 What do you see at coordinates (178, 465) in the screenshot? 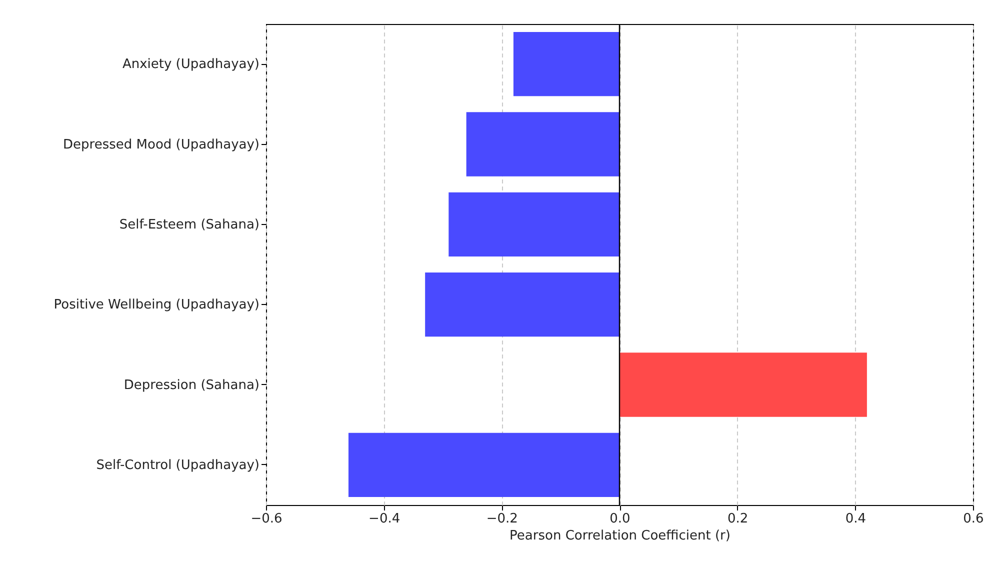
I see `y-tick-label: Self-Control (Upadhayay)` at bounding box center [178, 465].